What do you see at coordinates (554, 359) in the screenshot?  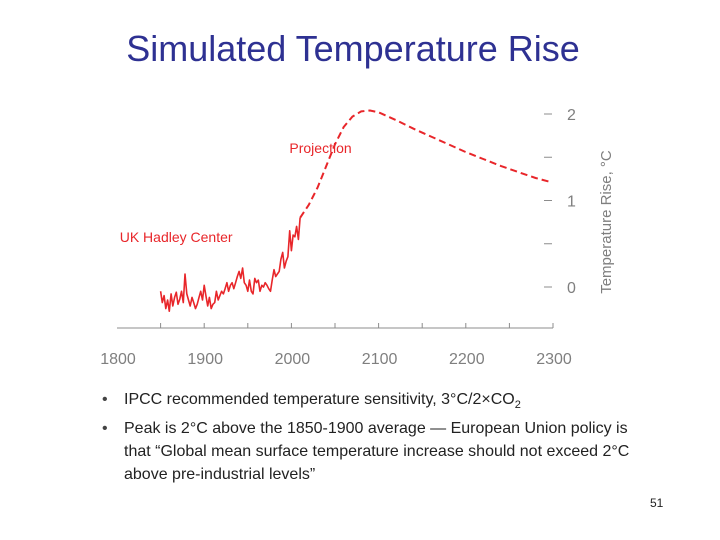 I see `x-tick-label: 2300` at bounding box center [554, 359].